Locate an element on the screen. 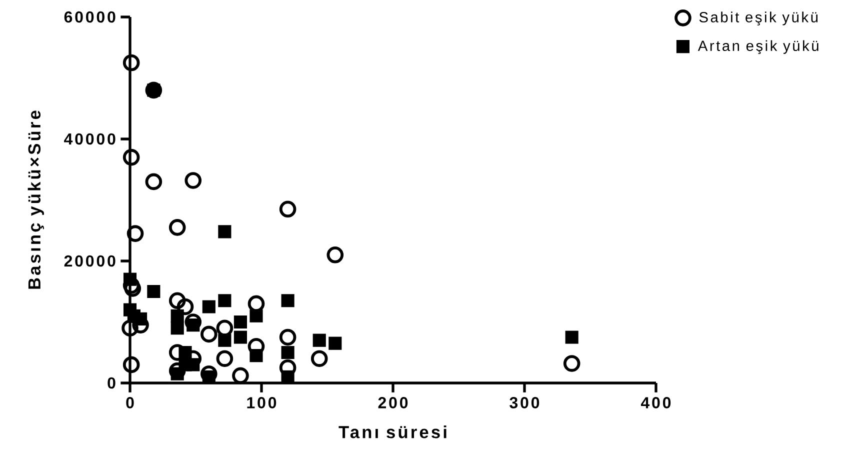 The width and height of the screenshot is (861, 471). legend-label: Artan eşik yükü is located at coordinates (758, 47).